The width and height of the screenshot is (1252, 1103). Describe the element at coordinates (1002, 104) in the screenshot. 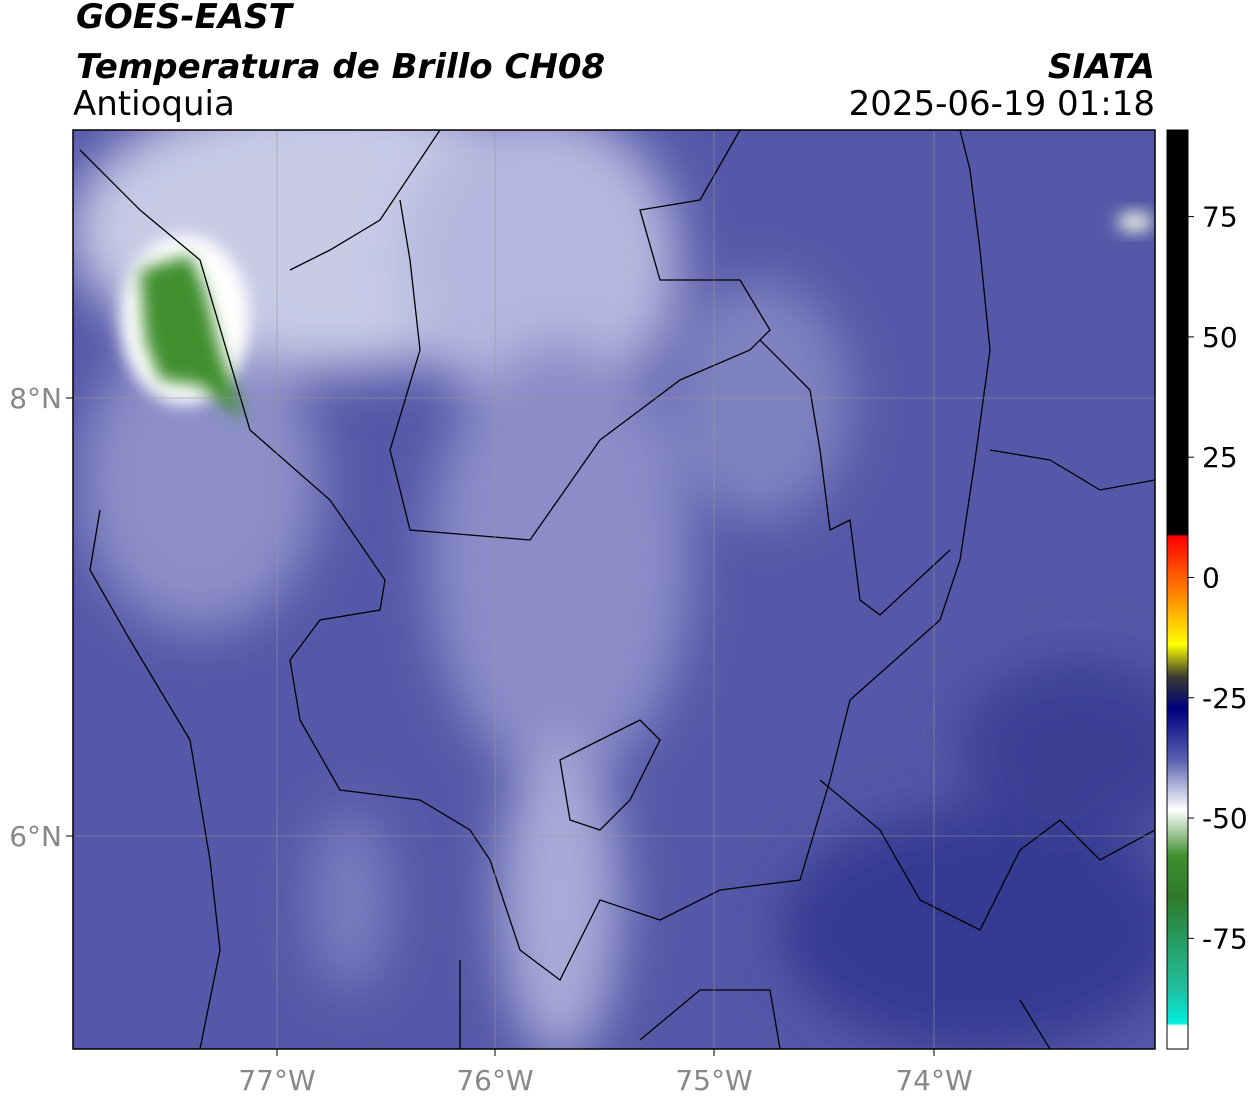

I see `datetime: 2025-06-19 01:18` at that location.